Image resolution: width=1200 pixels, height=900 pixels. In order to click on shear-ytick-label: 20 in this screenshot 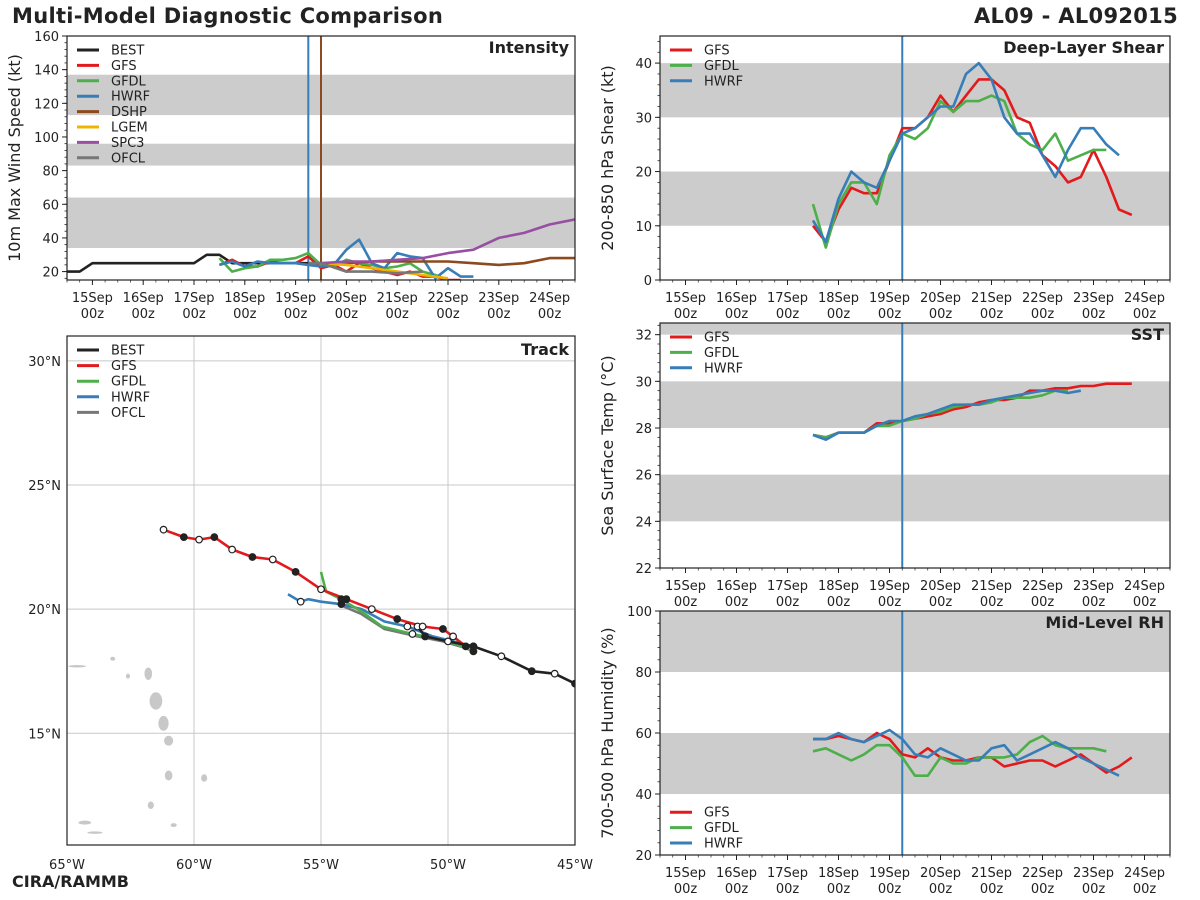, I will do `click(643, 173)`.